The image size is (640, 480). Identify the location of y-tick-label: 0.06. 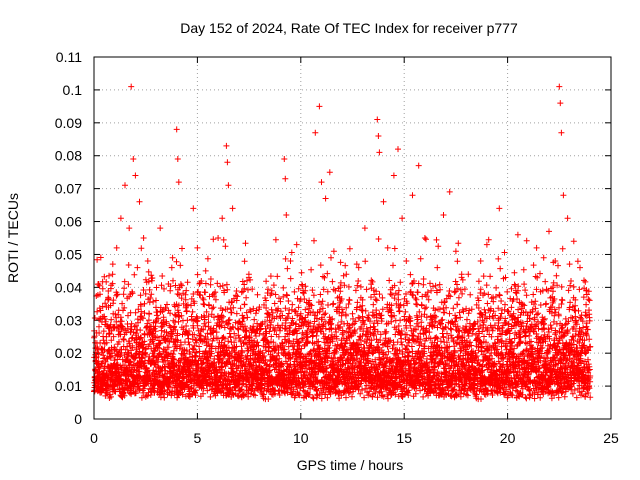
(68, 222).